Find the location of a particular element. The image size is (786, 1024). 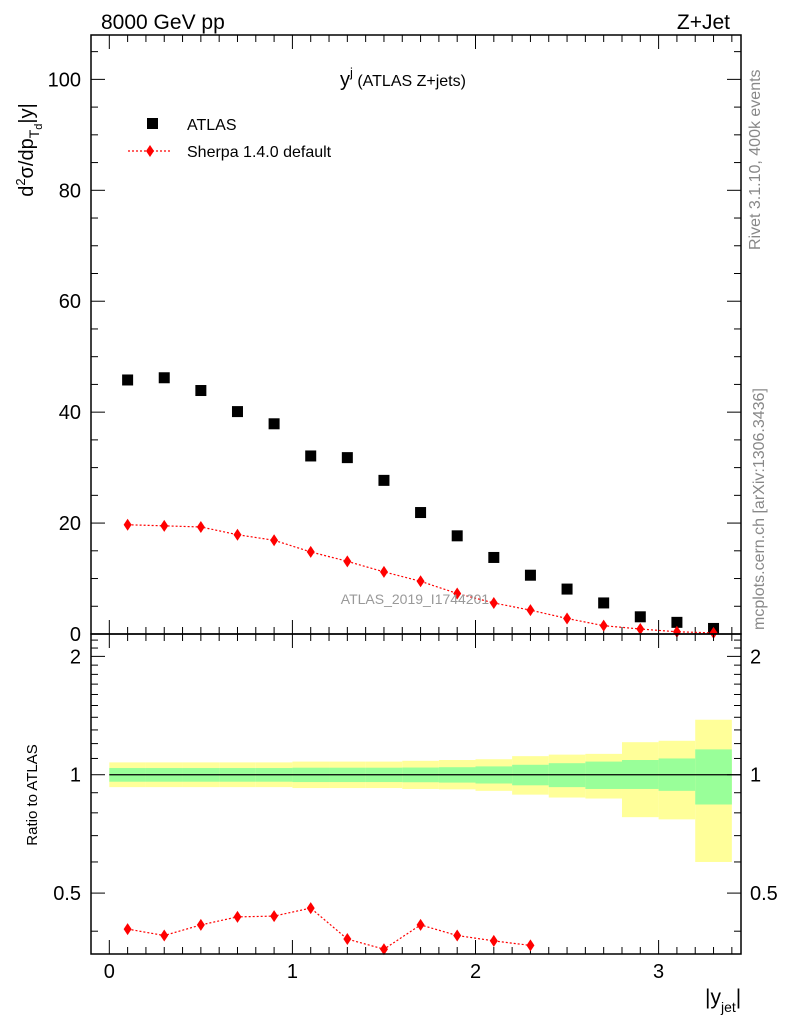

title-rest: (ATLAS Z+jets) is located at coordinates (409, 81).